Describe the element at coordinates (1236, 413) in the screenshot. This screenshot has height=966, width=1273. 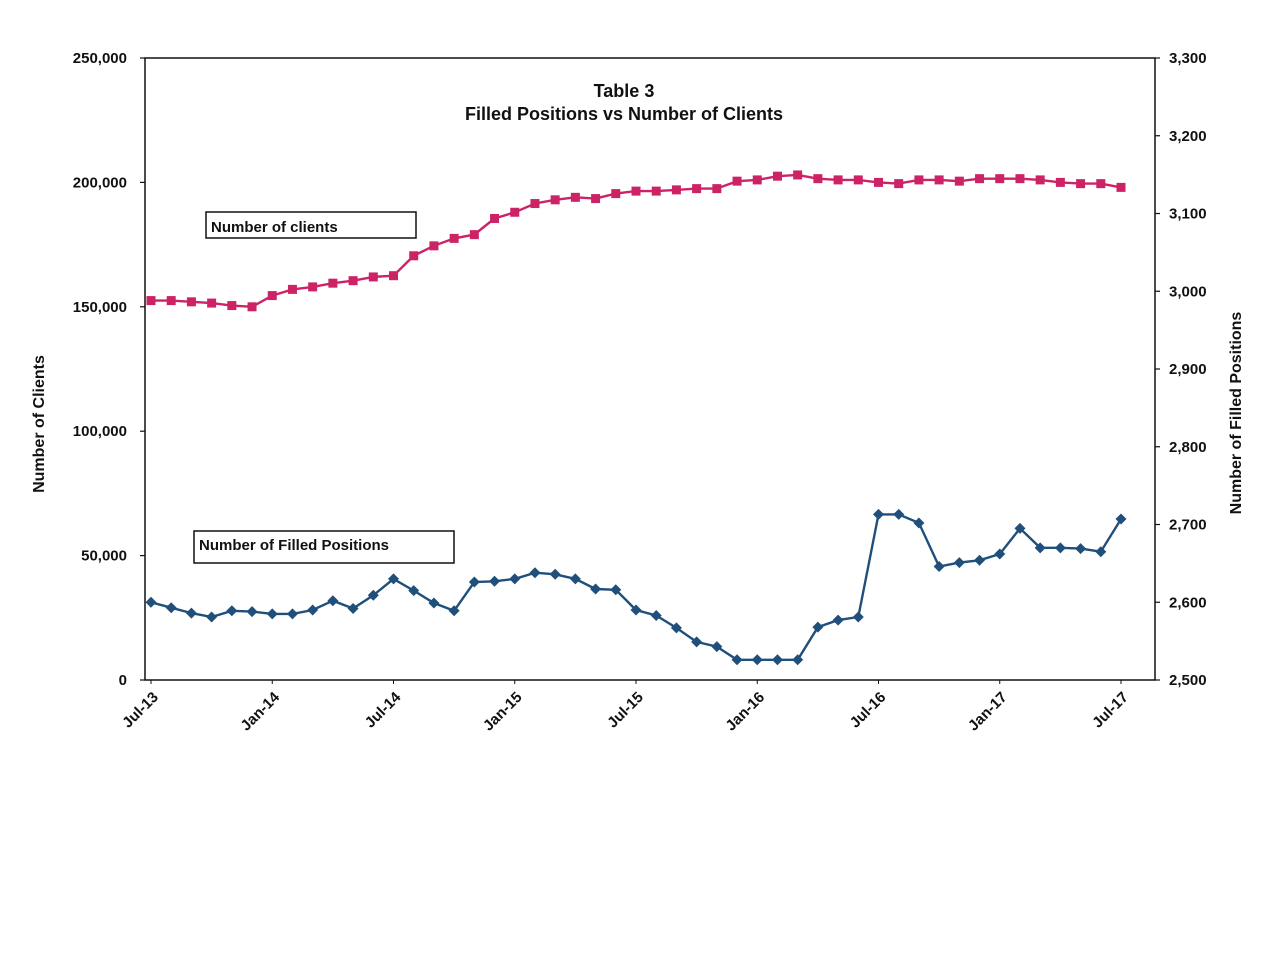
I see `y-axis-right-title: Number of Filled Positions` at that location.